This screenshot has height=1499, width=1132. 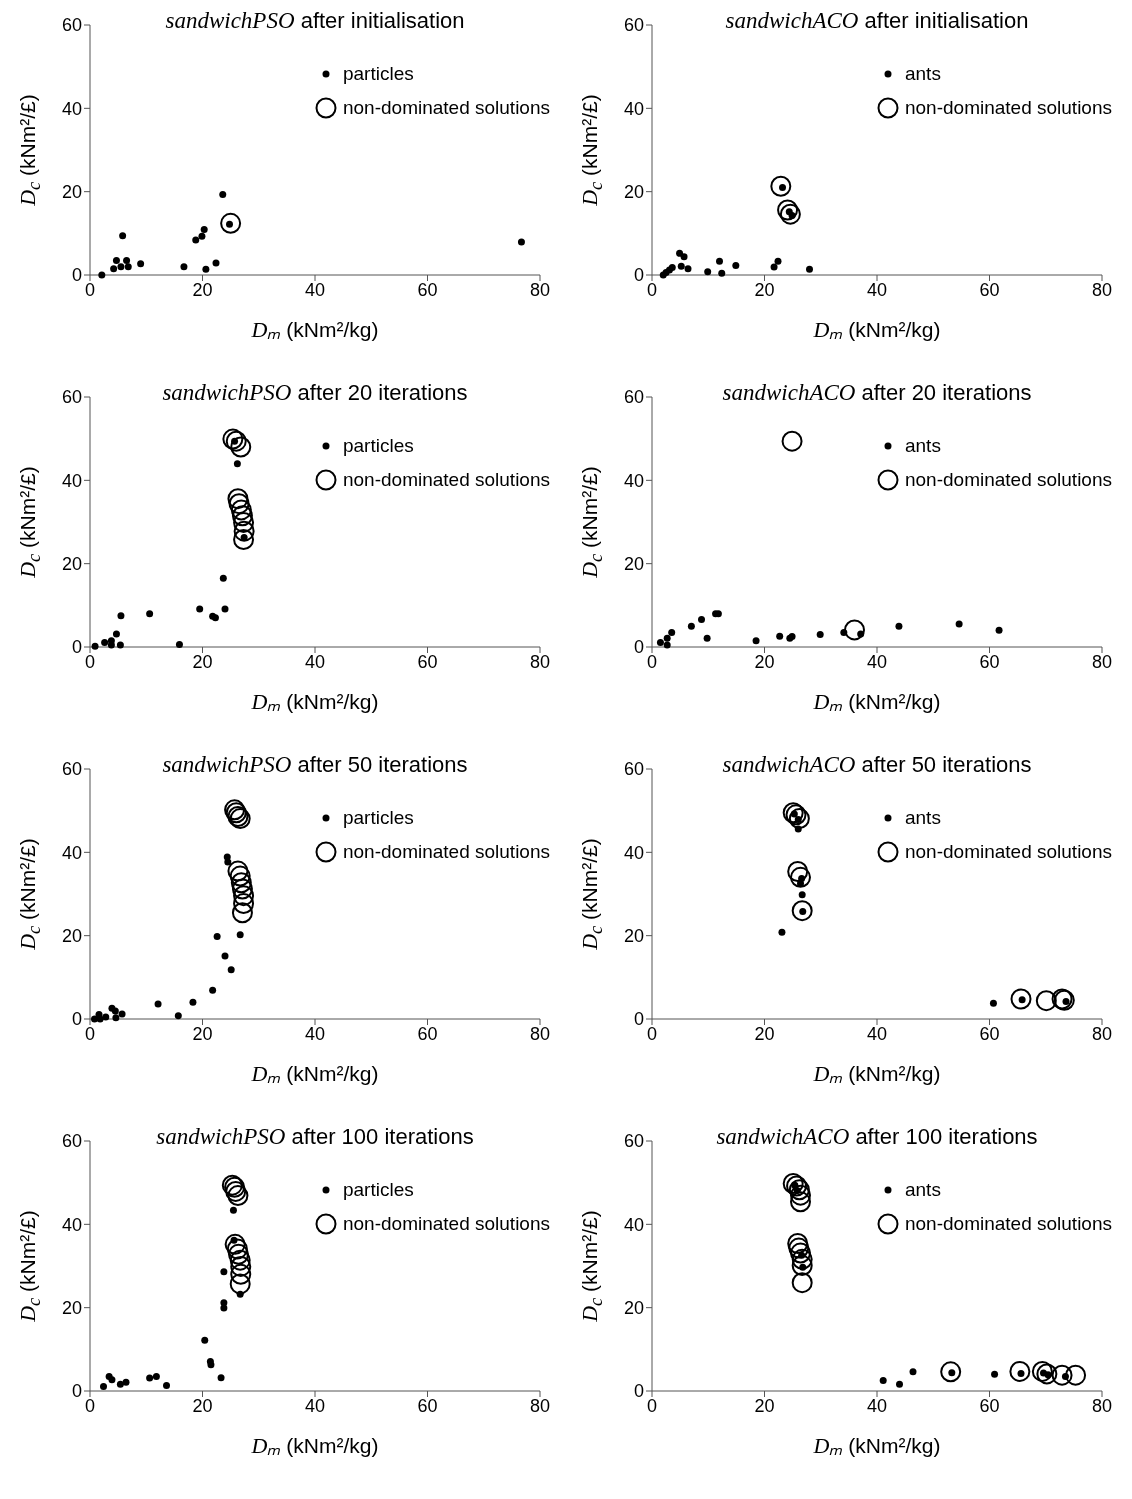 What do you see at coordinates (877, 392) in the screenshot?
I see `chart-title: sandwichACO after 20 iterations` at bounding box center [877, 392].